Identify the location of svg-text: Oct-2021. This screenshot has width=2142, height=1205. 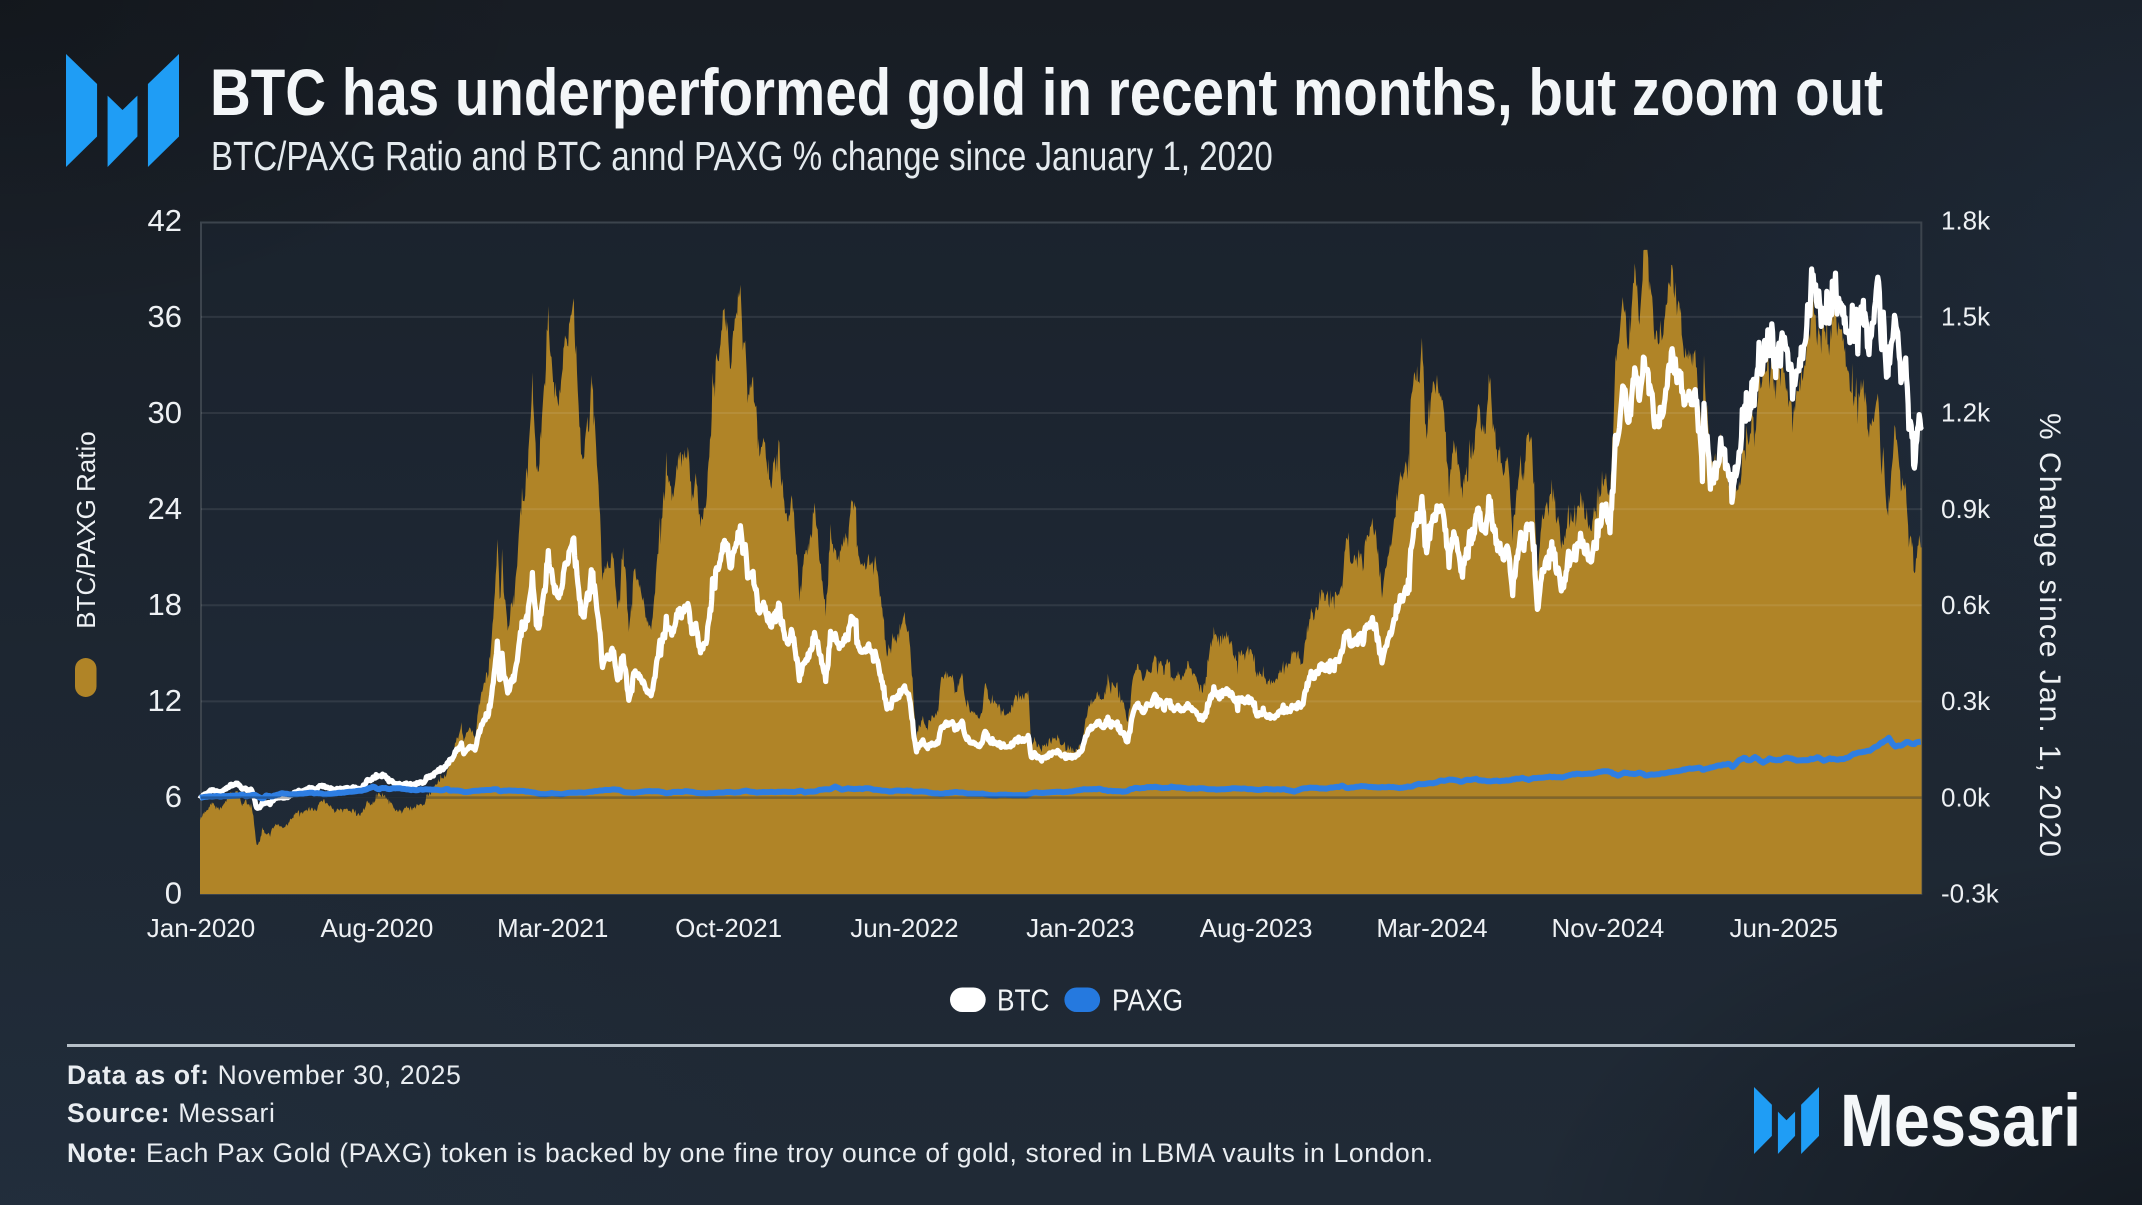
(728, 928).